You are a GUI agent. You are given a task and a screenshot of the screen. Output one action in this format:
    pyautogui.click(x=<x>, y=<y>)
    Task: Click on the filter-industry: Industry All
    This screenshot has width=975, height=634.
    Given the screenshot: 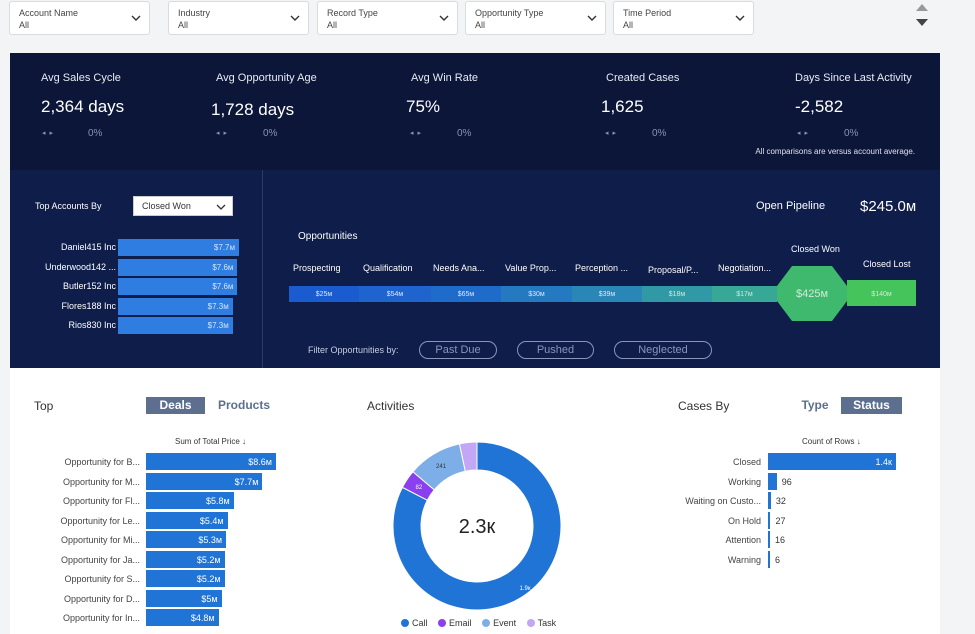 What is the action you would take?
    pyautogui.click(x=238, y=18)
    